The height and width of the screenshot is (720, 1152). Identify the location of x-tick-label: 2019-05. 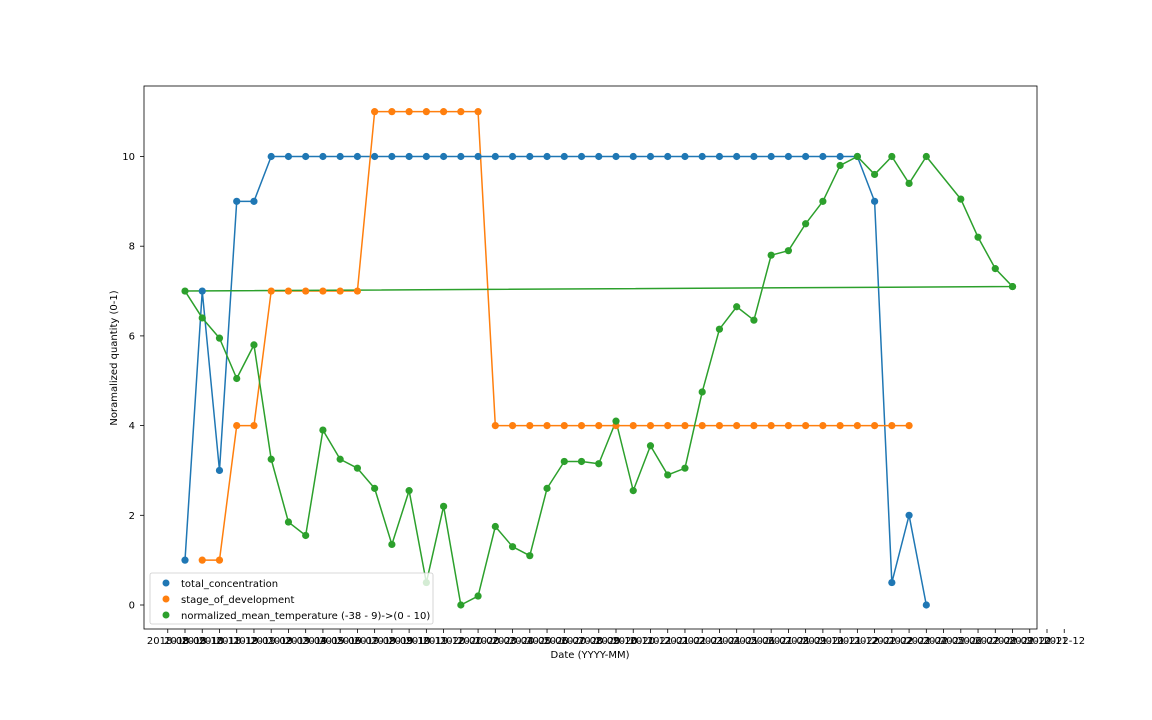
(323, 641).